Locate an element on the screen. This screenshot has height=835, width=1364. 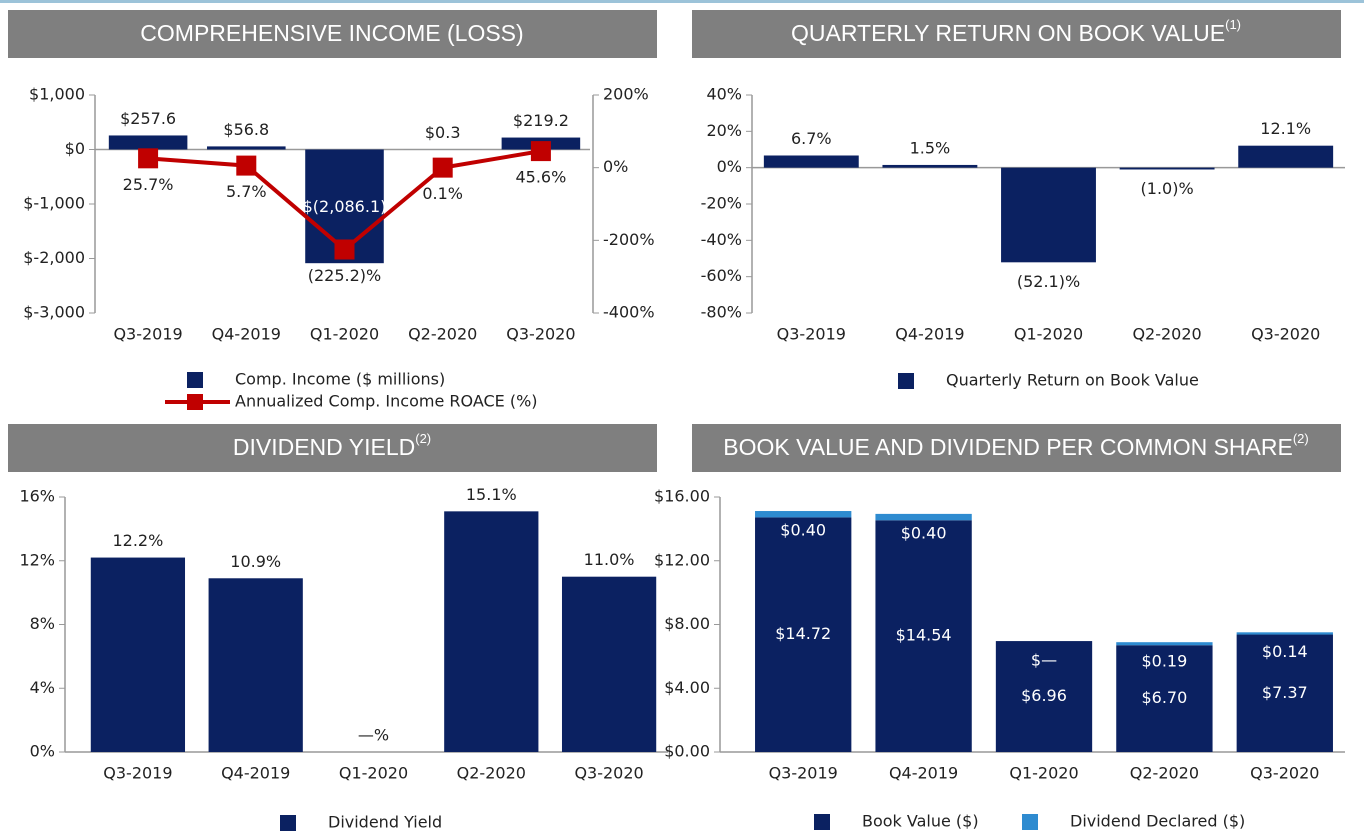
data-label: $0.14 is located at coordinates (1285, 651).